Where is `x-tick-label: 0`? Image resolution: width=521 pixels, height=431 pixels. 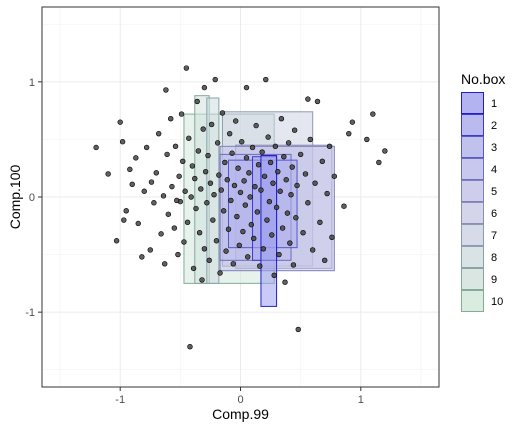
x-tick-label: 0 is located at coordinates (240, 400).